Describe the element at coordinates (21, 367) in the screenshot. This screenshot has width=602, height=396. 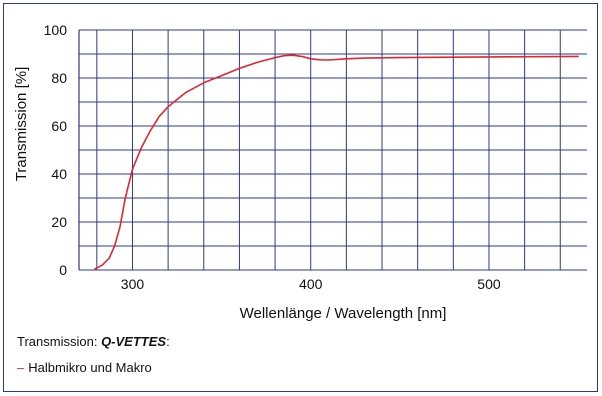
I see `legend-dash: –` at that location.